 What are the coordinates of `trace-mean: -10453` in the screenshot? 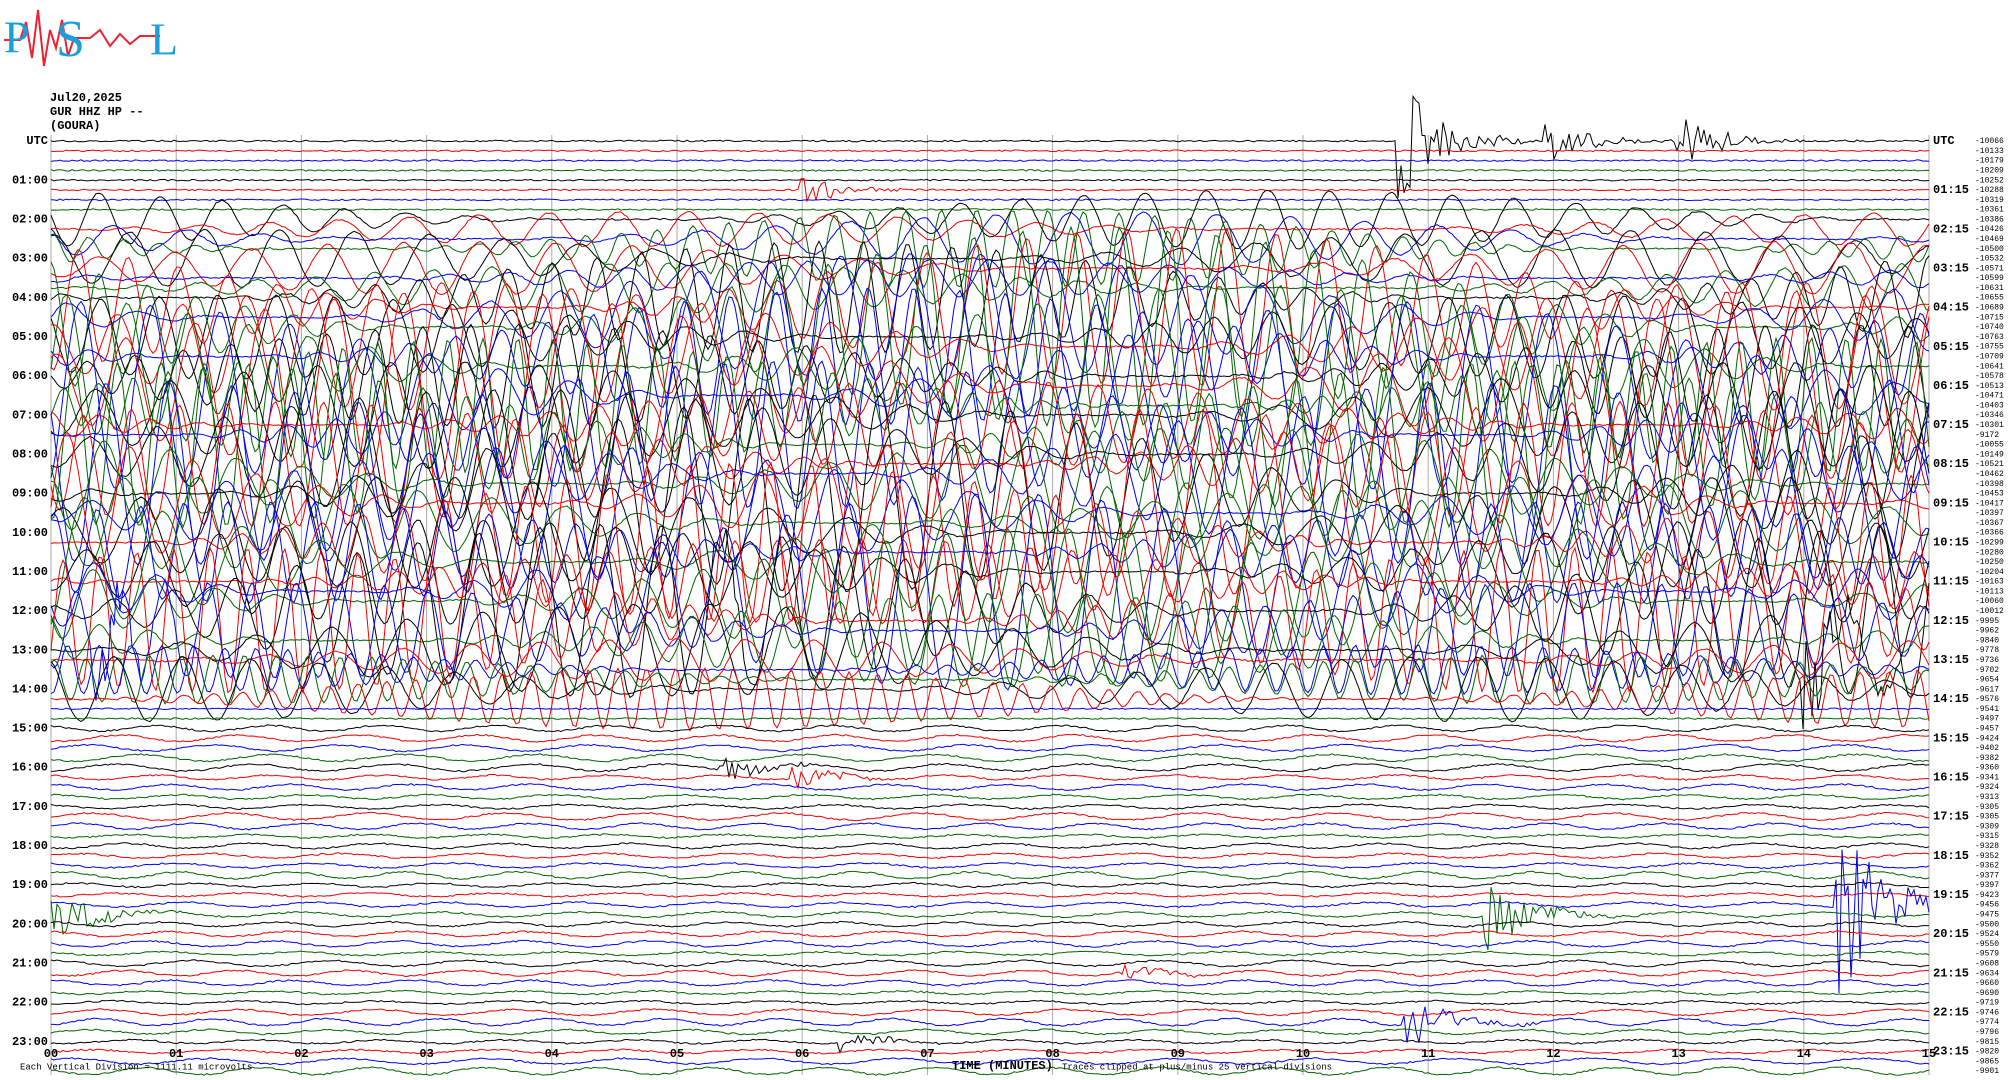 It's located at (1989, 494).